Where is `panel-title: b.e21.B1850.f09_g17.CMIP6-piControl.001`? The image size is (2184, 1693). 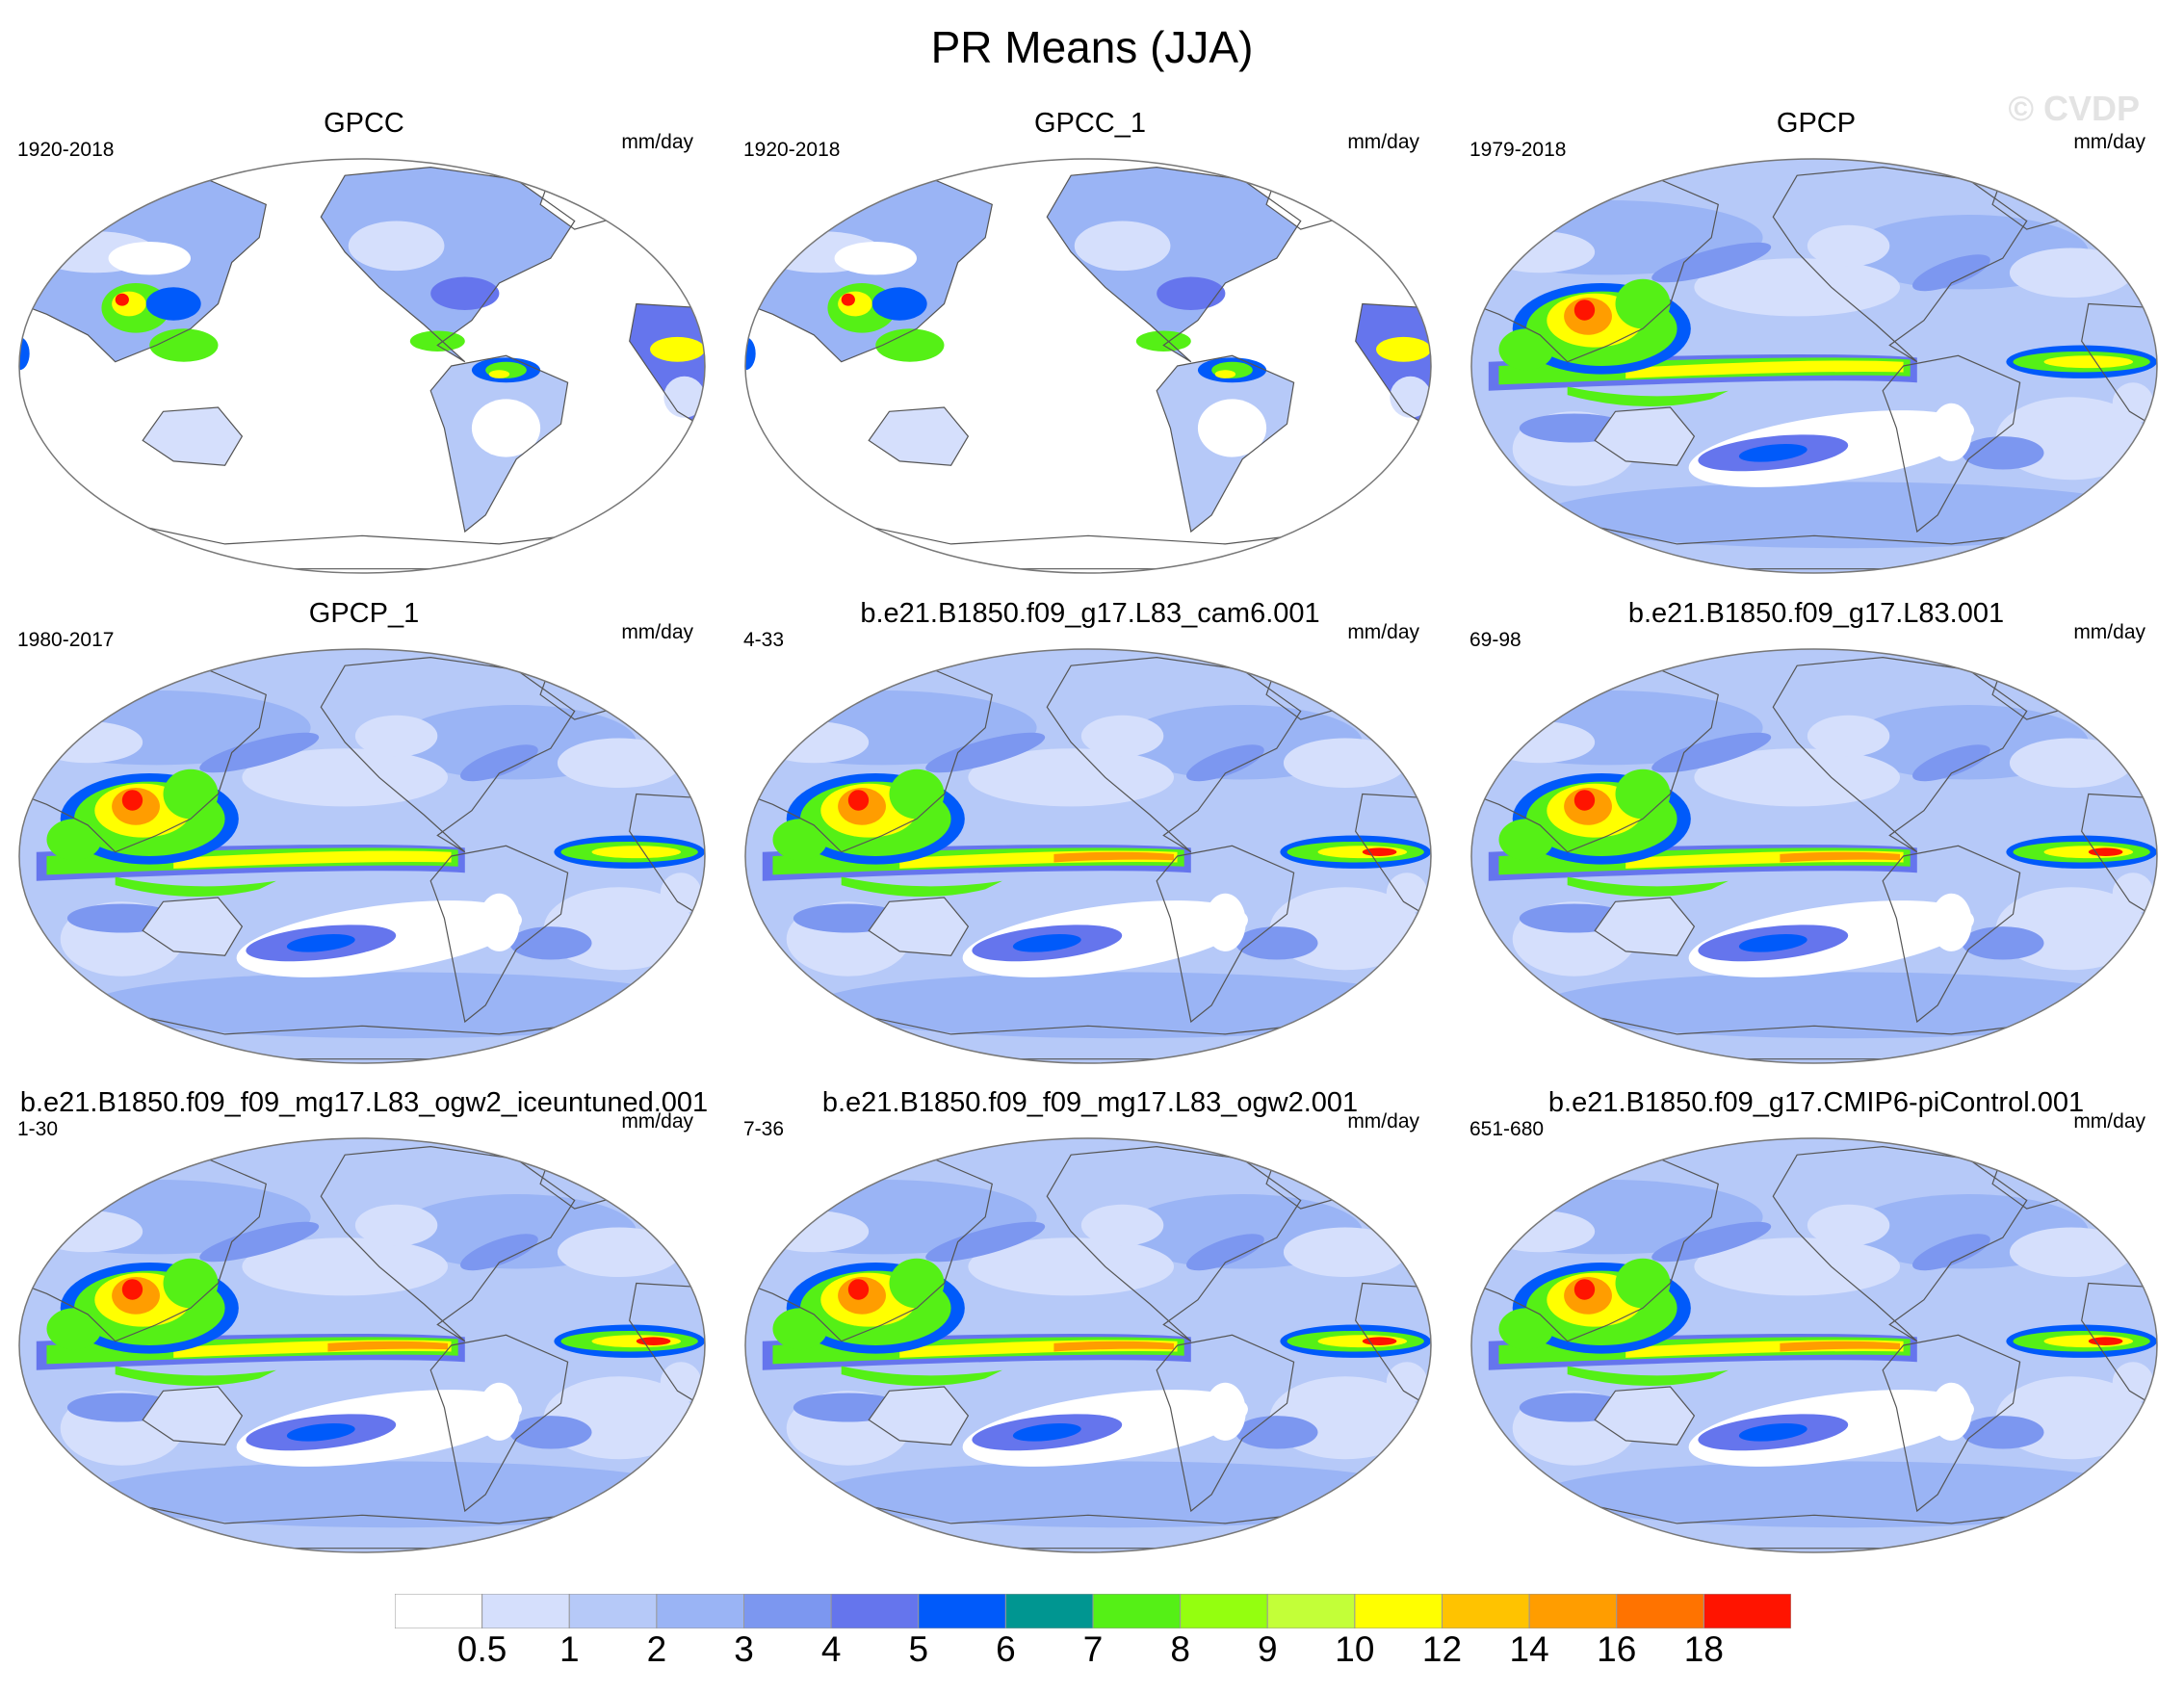
panel-title: b.e21.B1850.f09_g17.CMIP6-piControl.001 is located at coordinates (1816, 1102).